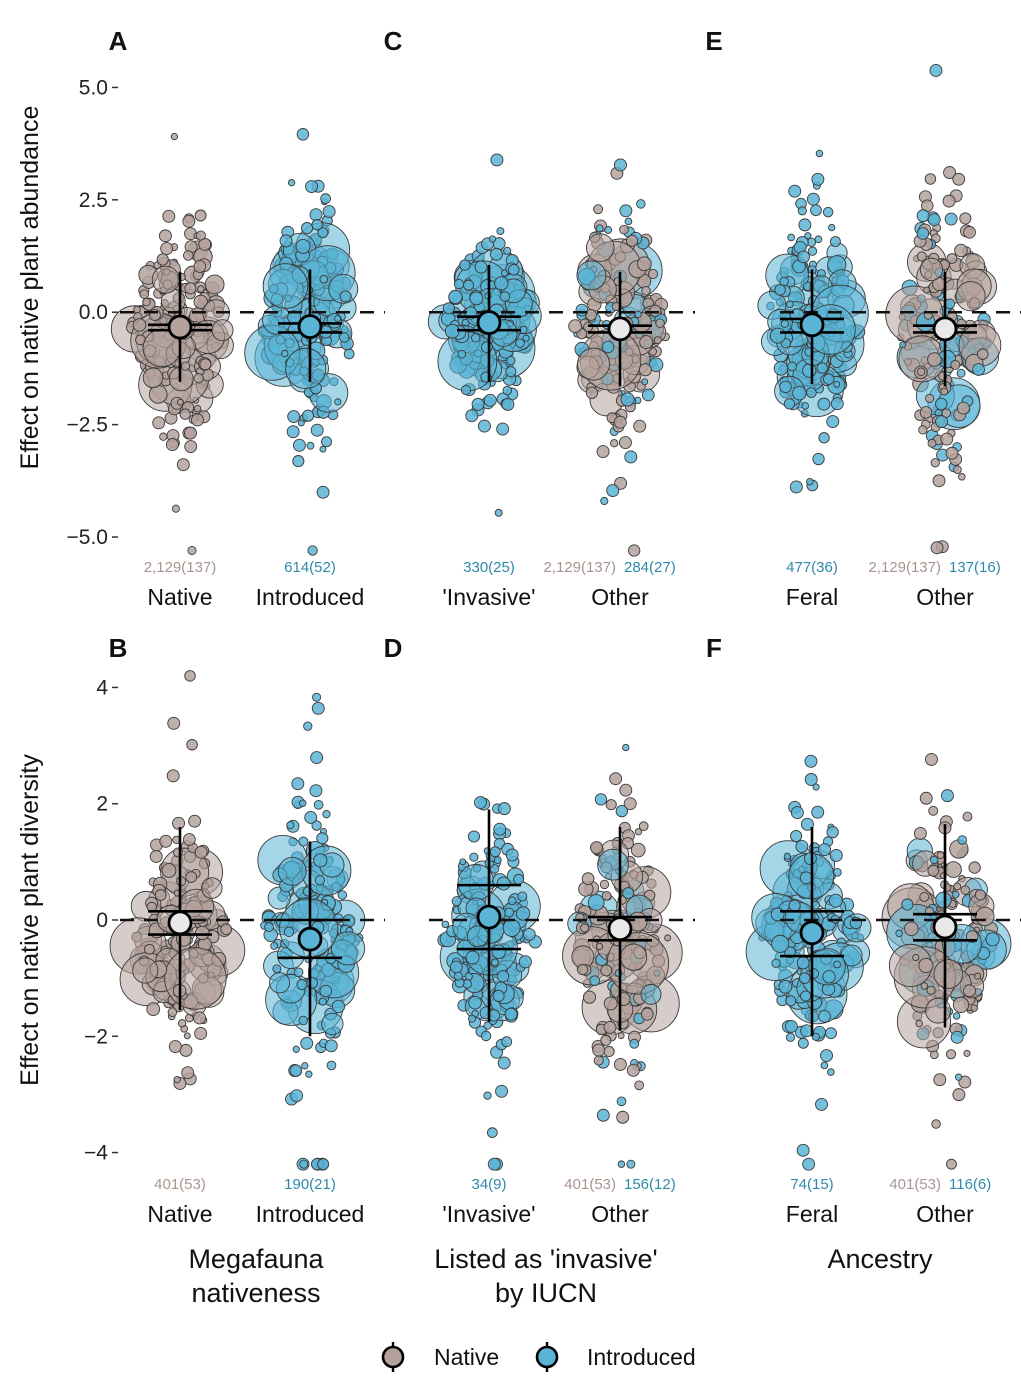  What do you see at coordinates (310, 1184) in the screenshot?
I see `count-label: 190(21)` at bounding box center [310, 1184].